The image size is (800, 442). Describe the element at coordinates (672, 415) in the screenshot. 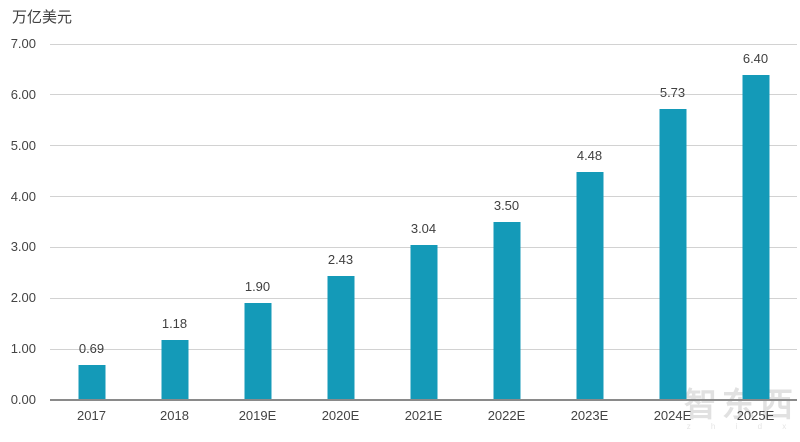

I see `x-tick-label: 2024E` at that location.